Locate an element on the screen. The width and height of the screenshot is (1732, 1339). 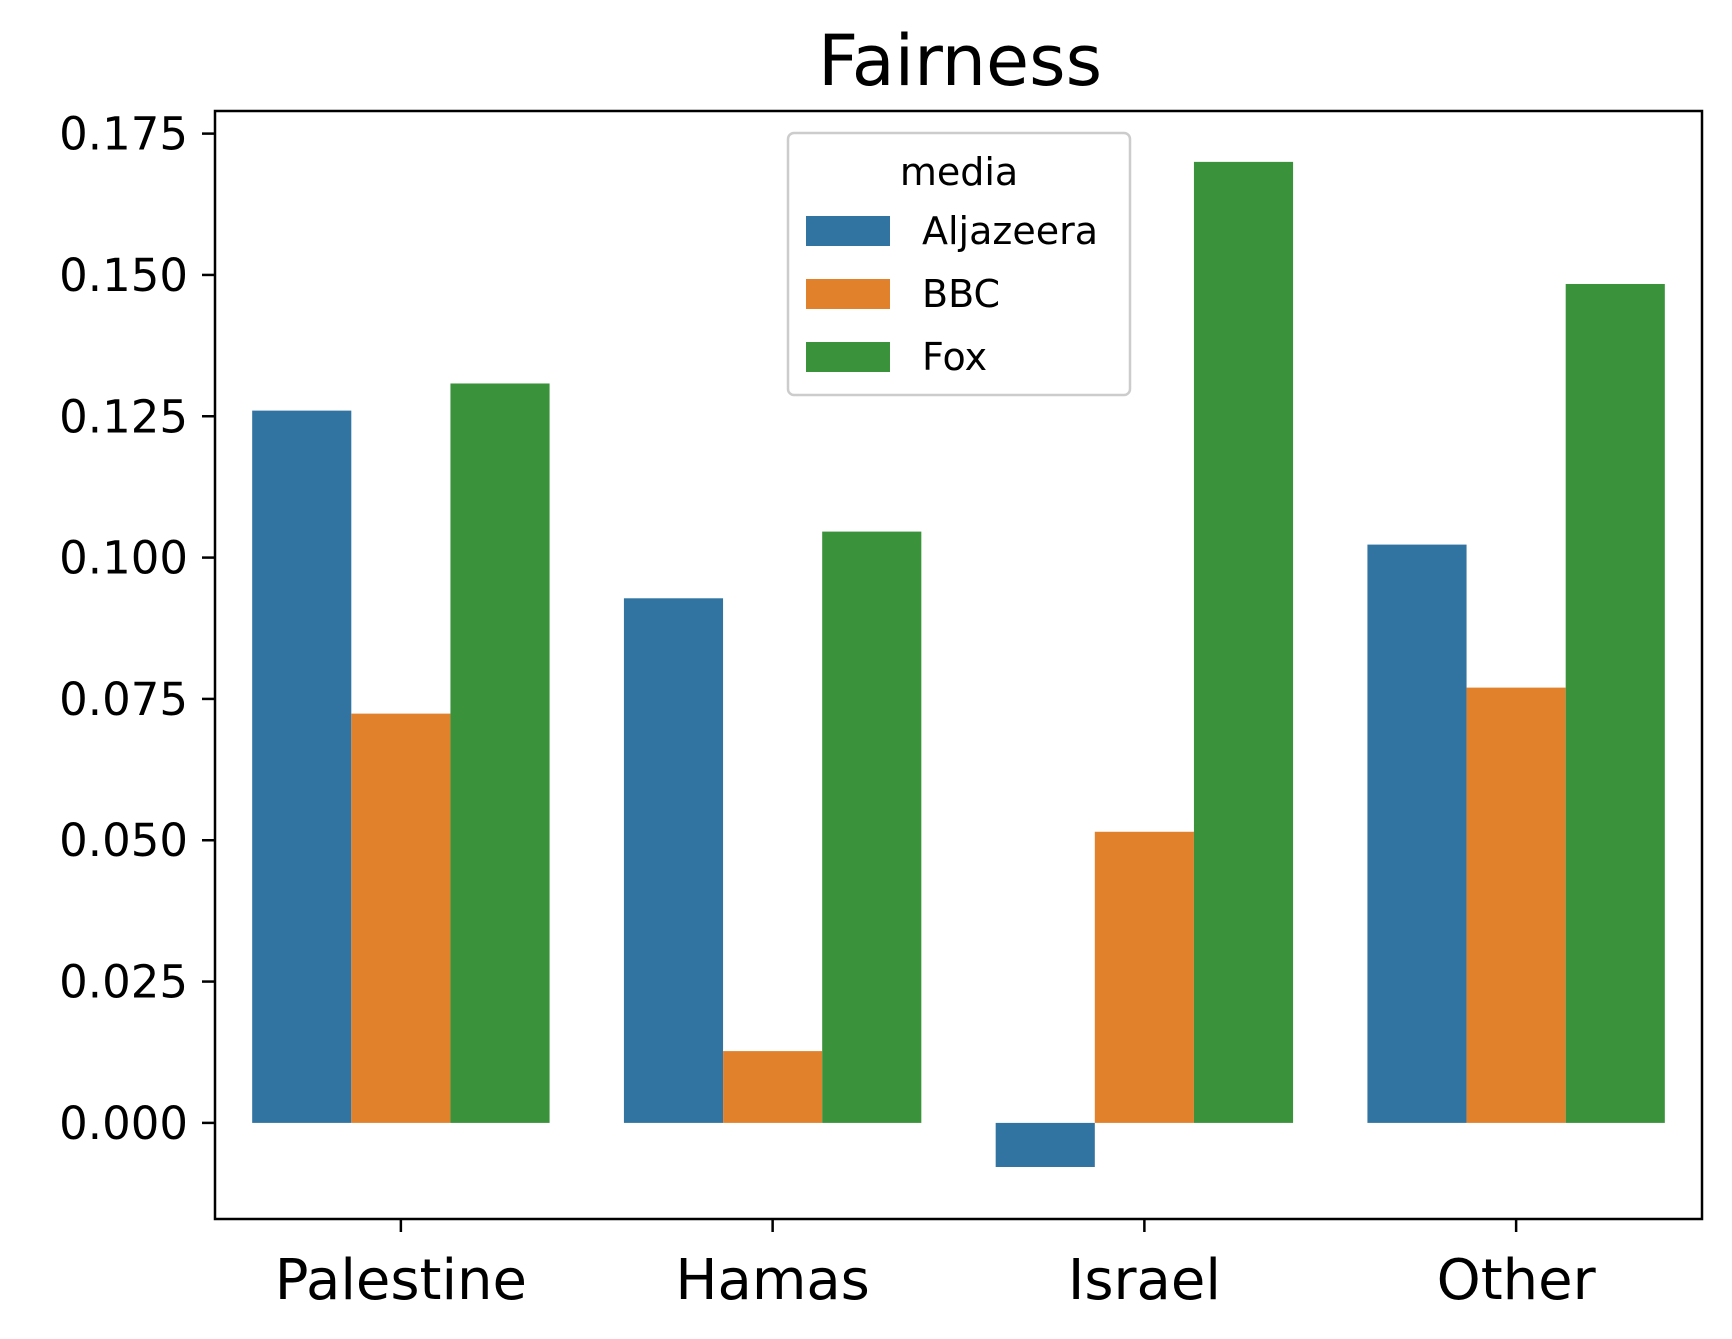
bar-palestine-aljazeera is located at coordinates (302, 766).